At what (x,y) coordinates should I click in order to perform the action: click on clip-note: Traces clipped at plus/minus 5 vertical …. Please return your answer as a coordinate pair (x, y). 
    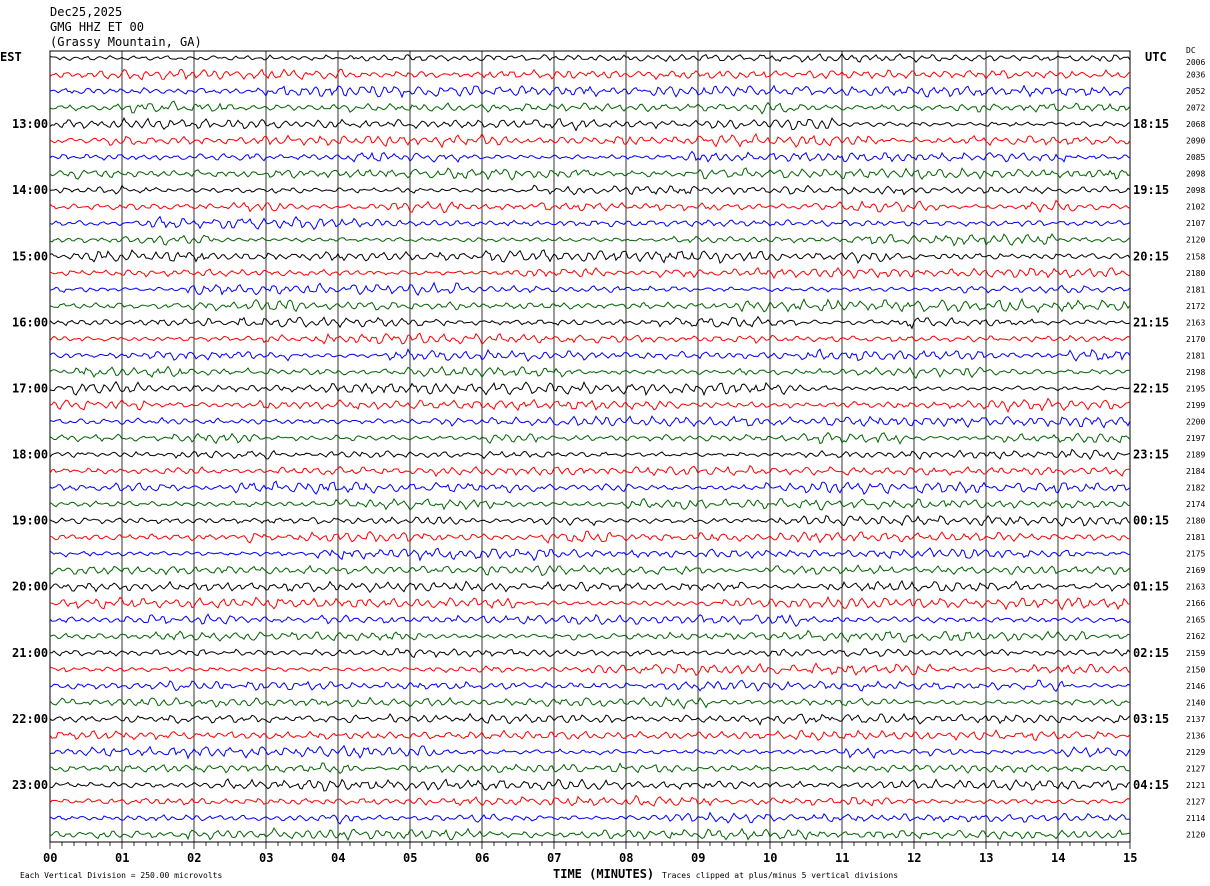
    Looking at the image, I should click on (780, 875).